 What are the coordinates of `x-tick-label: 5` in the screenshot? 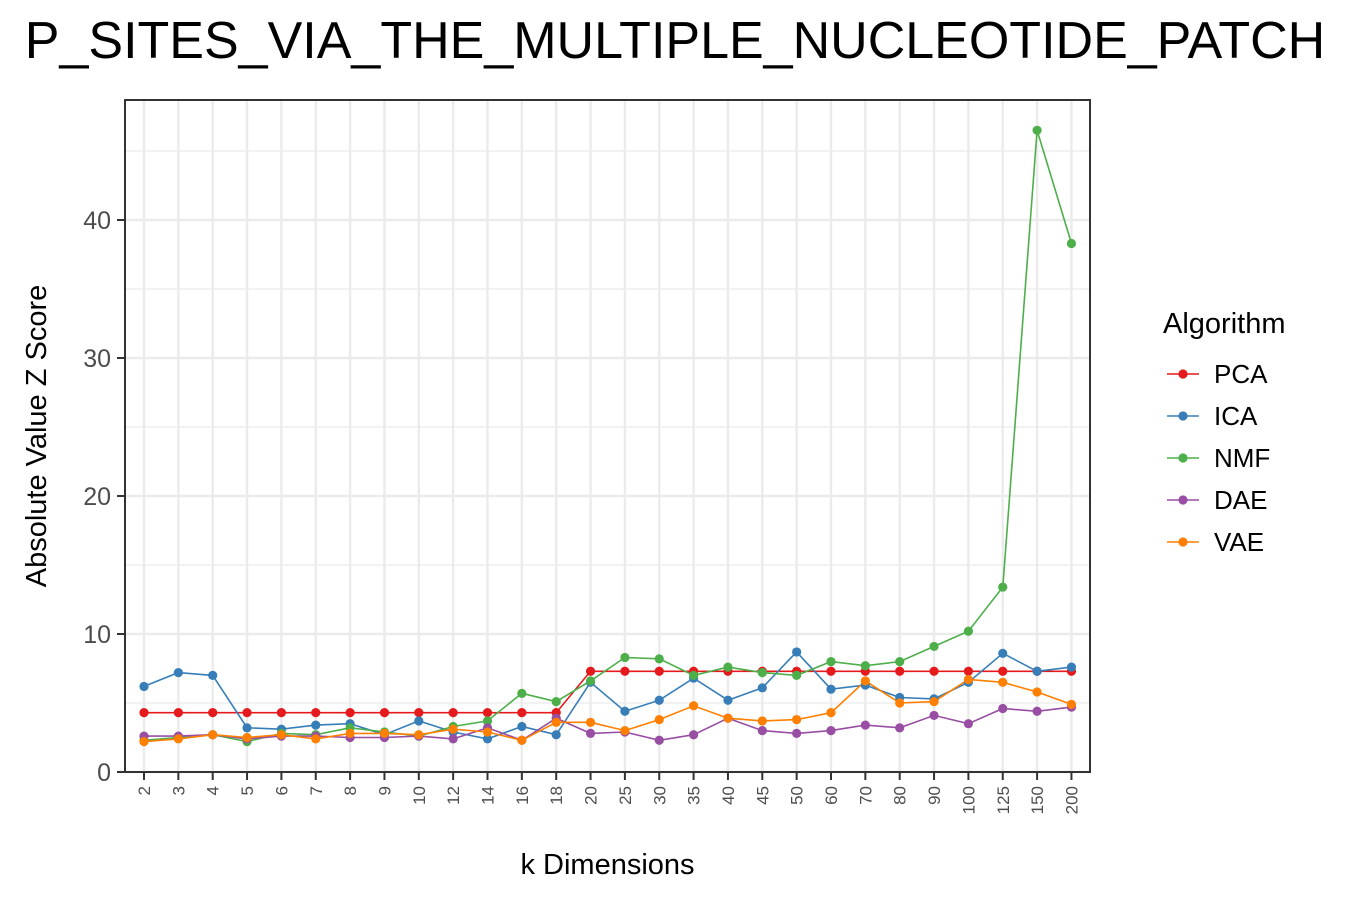 It's located at (247, 790).